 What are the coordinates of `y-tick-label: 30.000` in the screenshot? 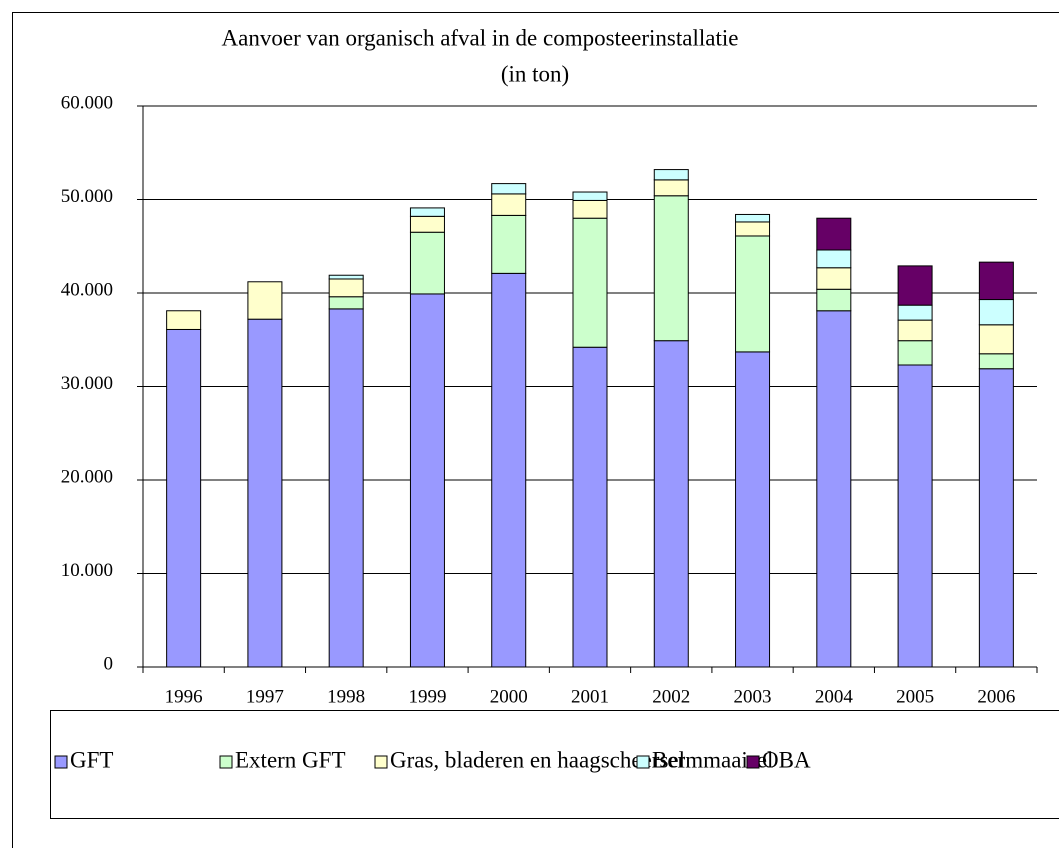 It's located at (87, 383).